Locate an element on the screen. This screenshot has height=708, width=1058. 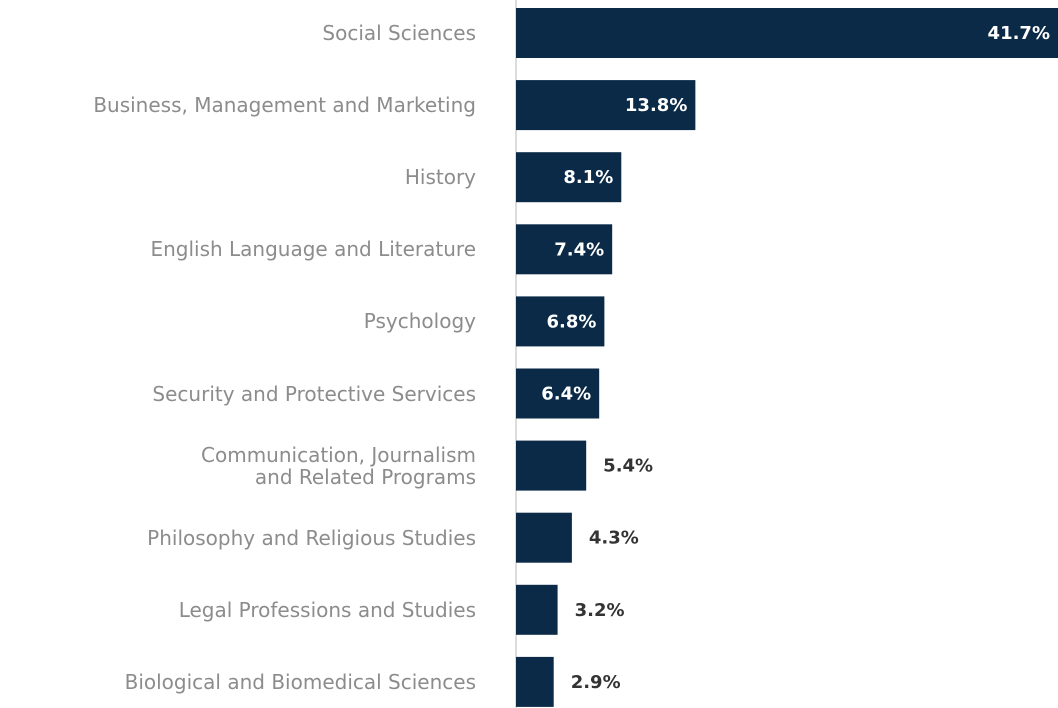
value-label: 13.8% is located at coordinates (656, 105).